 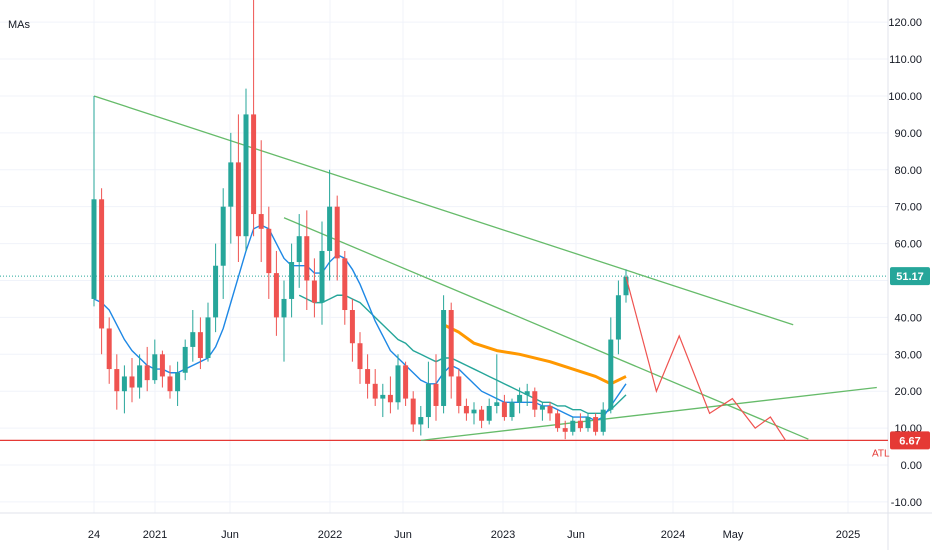 I want to click on y-tick-label: 40.00, so click(x=908, y=318).